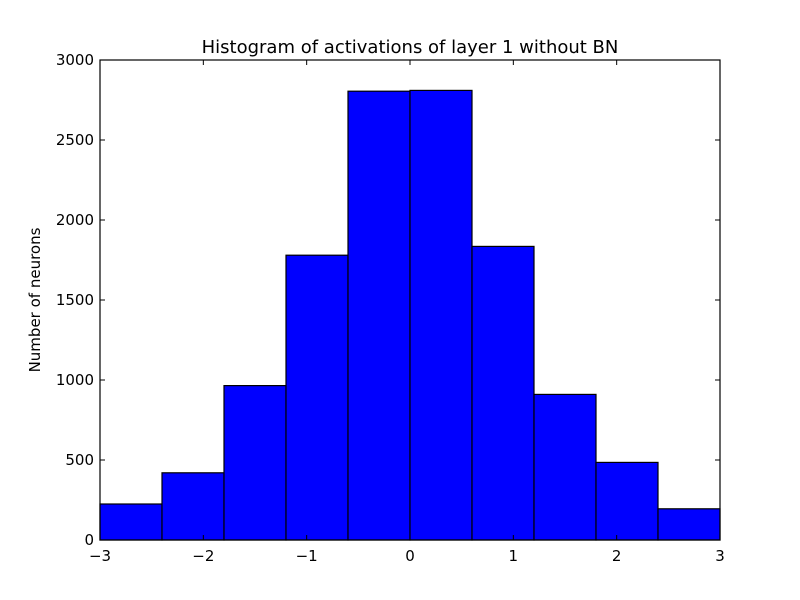  What do you see at coordinates (203, 556) in the screenshot?
I see `x-tick-label: −2` at bounding box center [203, 556].